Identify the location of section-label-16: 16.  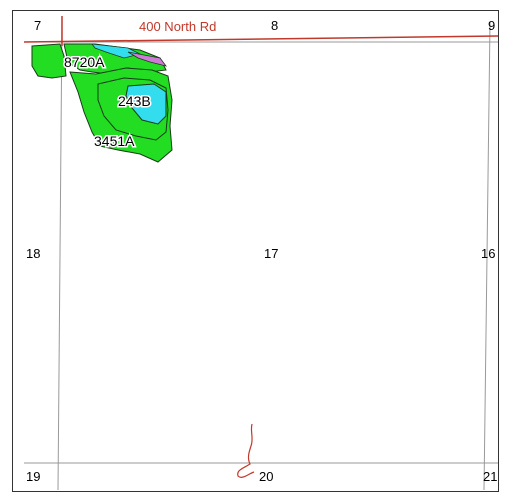
(488, 253).